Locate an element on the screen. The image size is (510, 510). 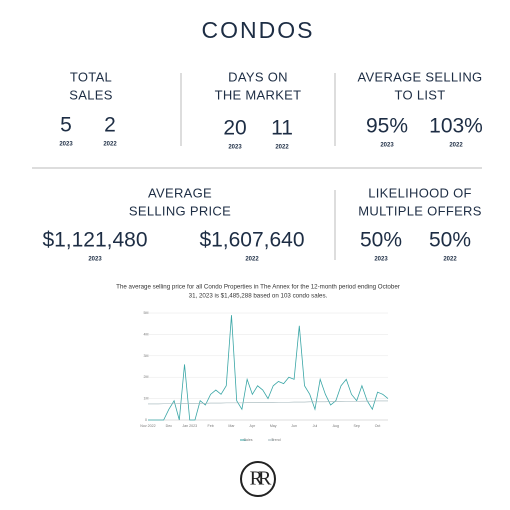
y-tick-label: 3M is located at coordinates (146, 356).